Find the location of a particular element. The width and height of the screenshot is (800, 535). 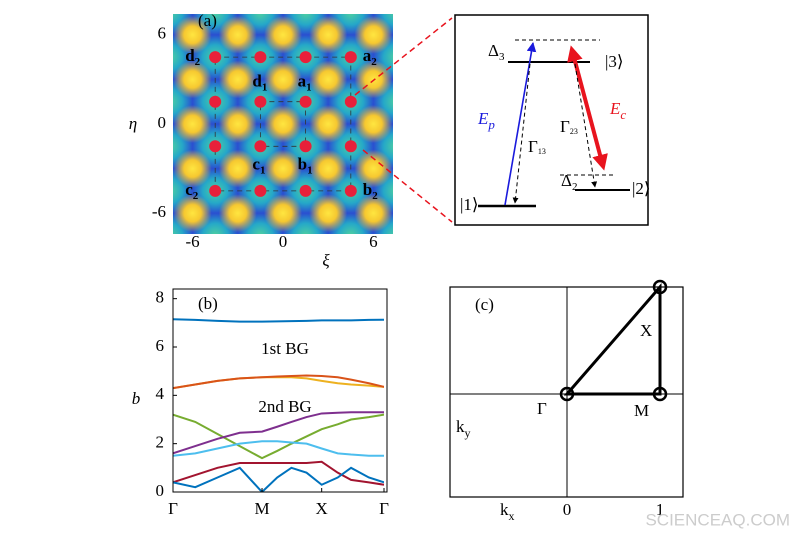

probe-arrow is located at coordinates (520, 124).